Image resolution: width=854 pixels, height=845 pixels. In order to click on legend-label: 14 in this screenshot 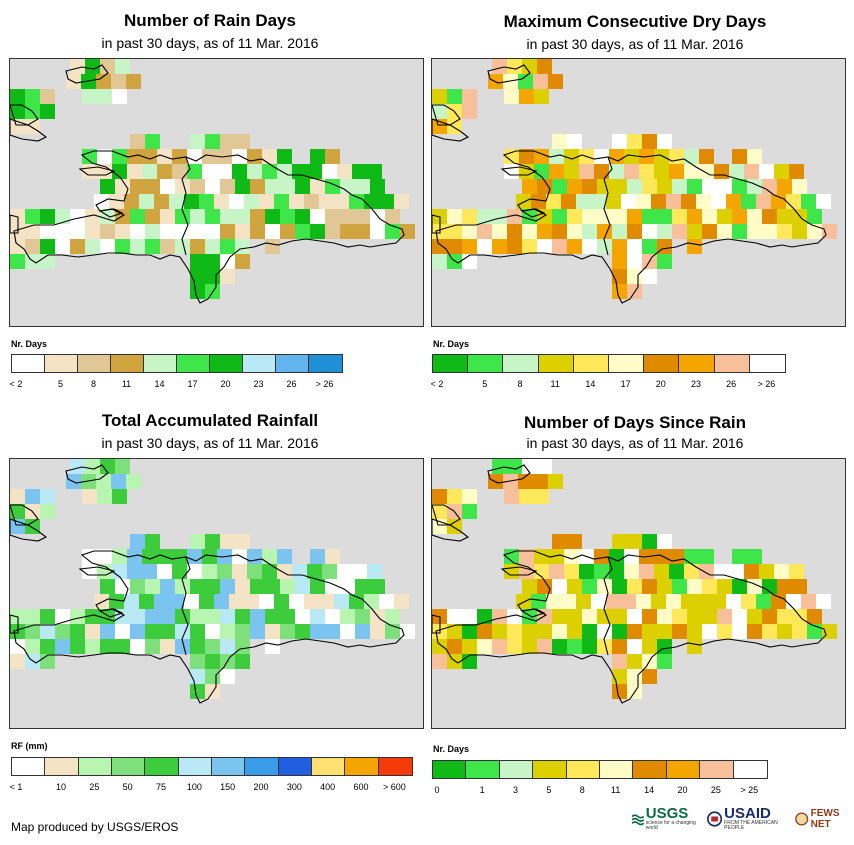, I will do `click(159, 384)`.